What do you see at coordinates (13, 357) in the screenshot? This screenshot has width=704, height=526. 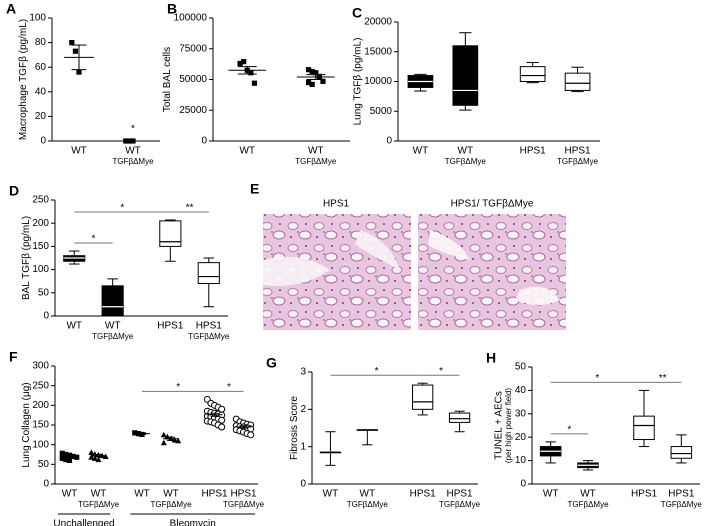 I see `panel-letter: F` at bounding box center [13, 357].